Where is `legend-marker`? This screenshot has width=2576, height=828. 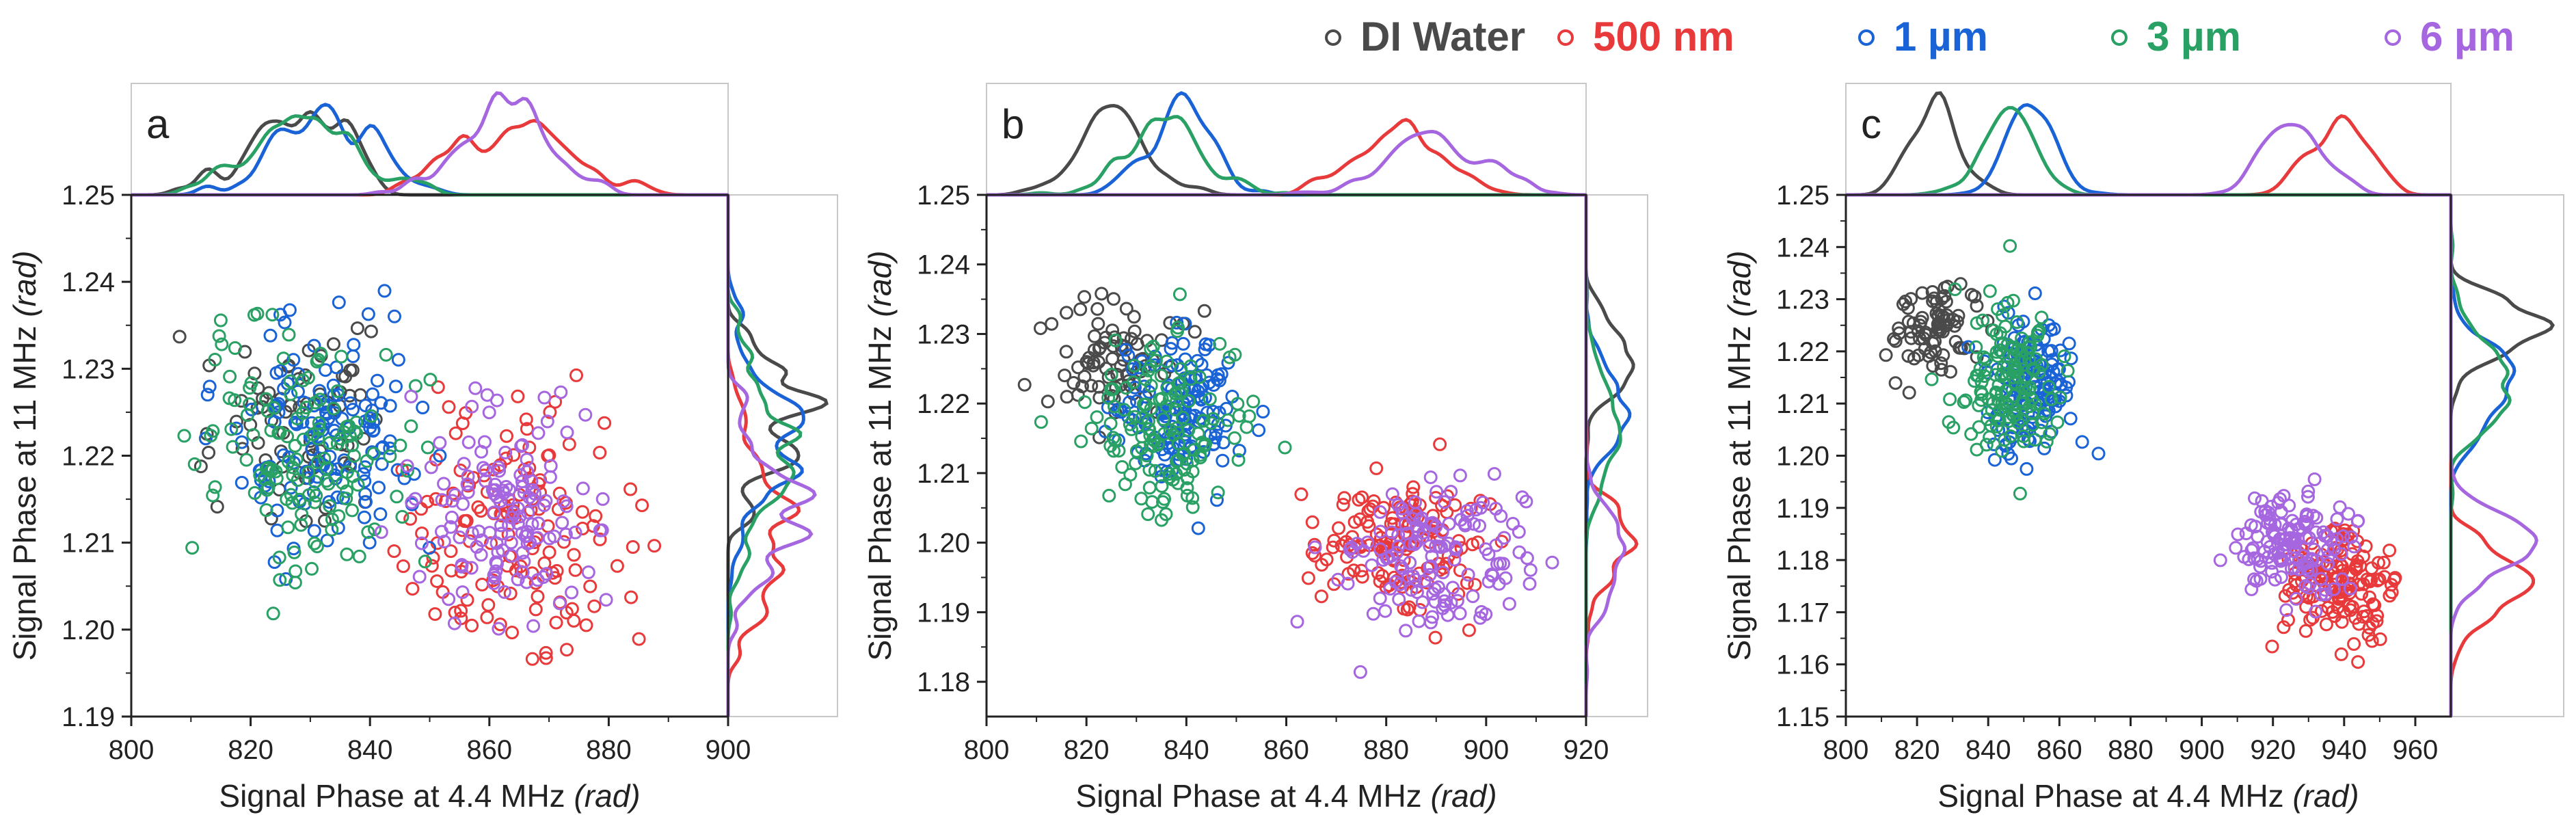
legend-marker is located at coordinates (1333, 37).